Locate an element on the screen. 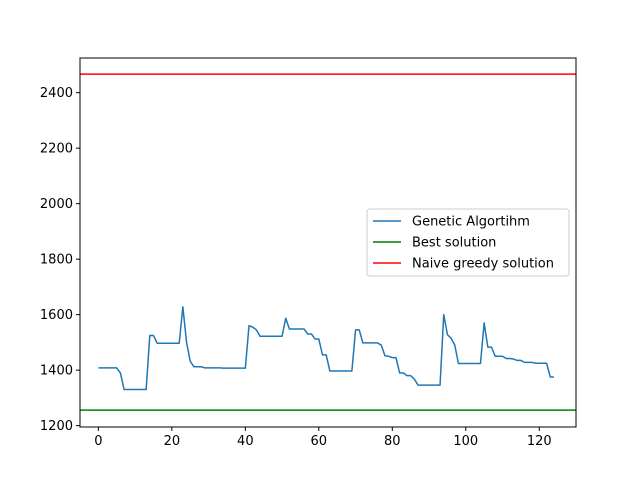 The image size is (640, 480). legend-label: Genetic Algortihm is located at coordinates (471, 222).